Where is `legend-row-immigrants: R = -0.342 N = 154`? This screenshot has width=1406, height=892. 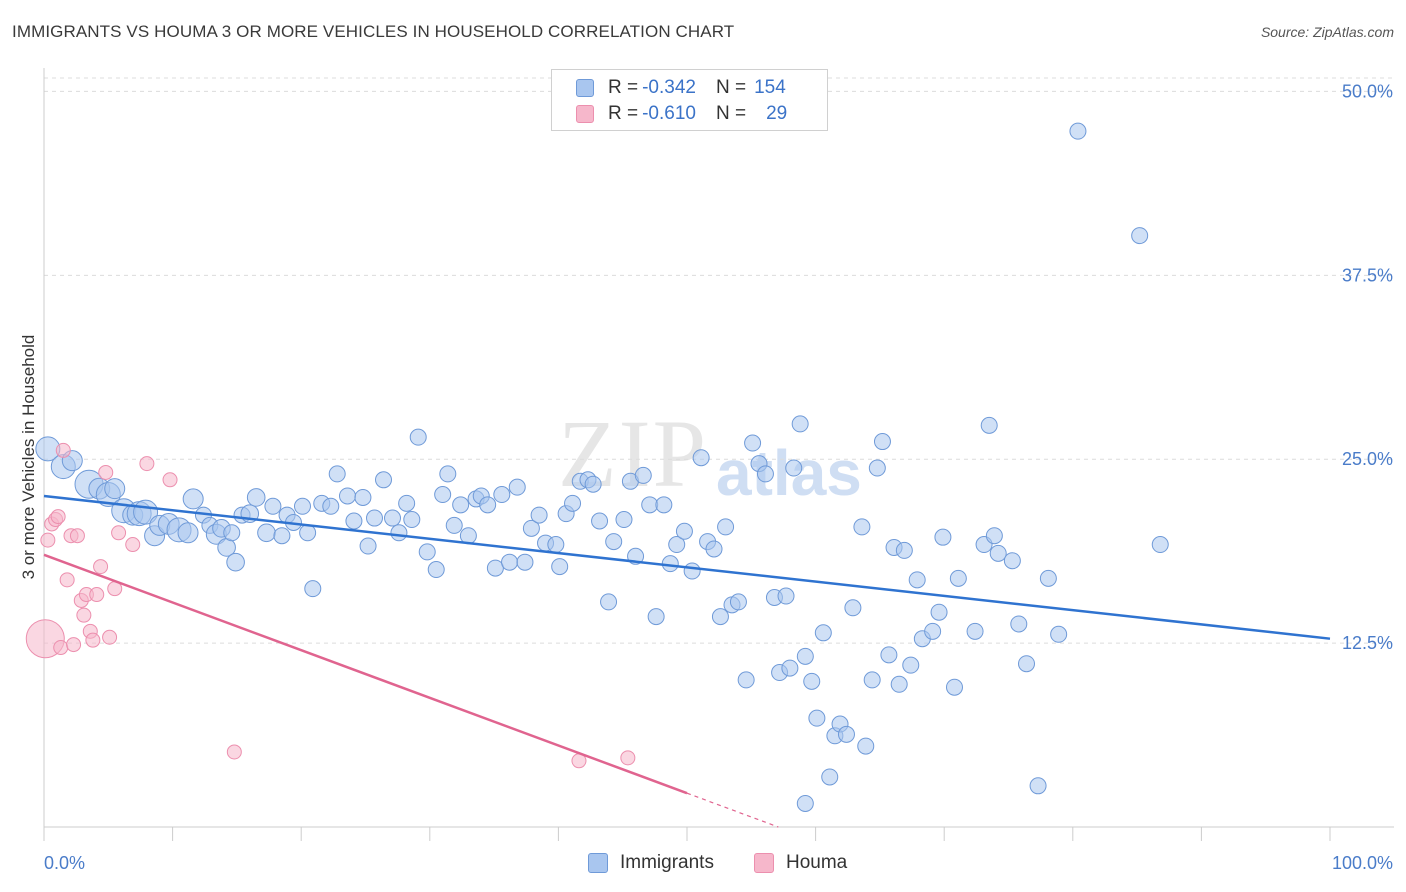
legend-row-immigrants: R = -0.342 N = 154 is located at coordinates (681, 88).